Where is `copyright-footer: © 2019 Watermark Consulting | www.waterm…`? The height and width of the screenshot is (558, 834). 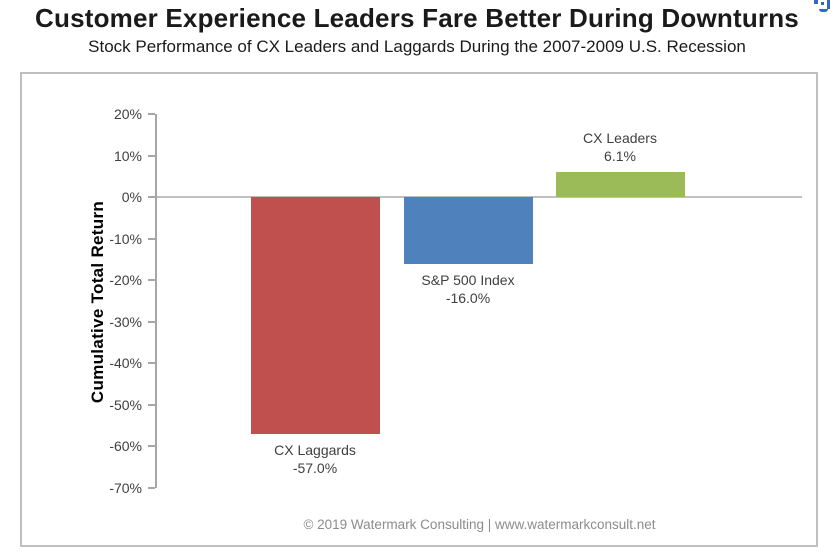 copyright-footer: © 2019 Watermark Consulting | www.waterm… is located at coordinates (479, 524).